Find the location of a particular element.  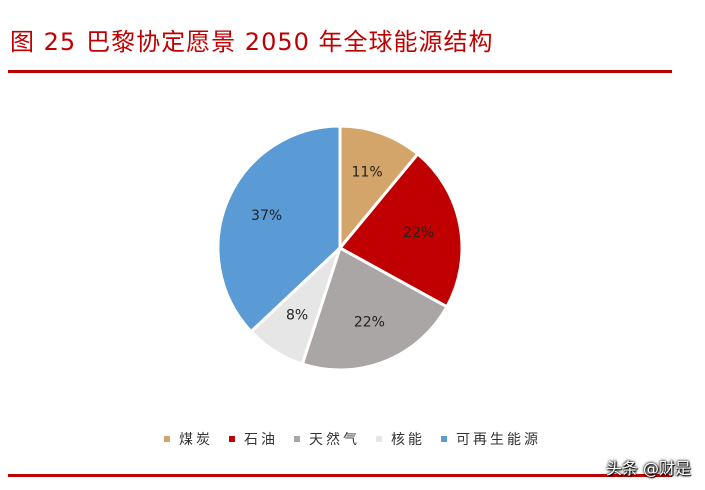

chart-legend: 煤炭 石油 天然气 核能 可再生能源 is located at coordinates (352, 439).